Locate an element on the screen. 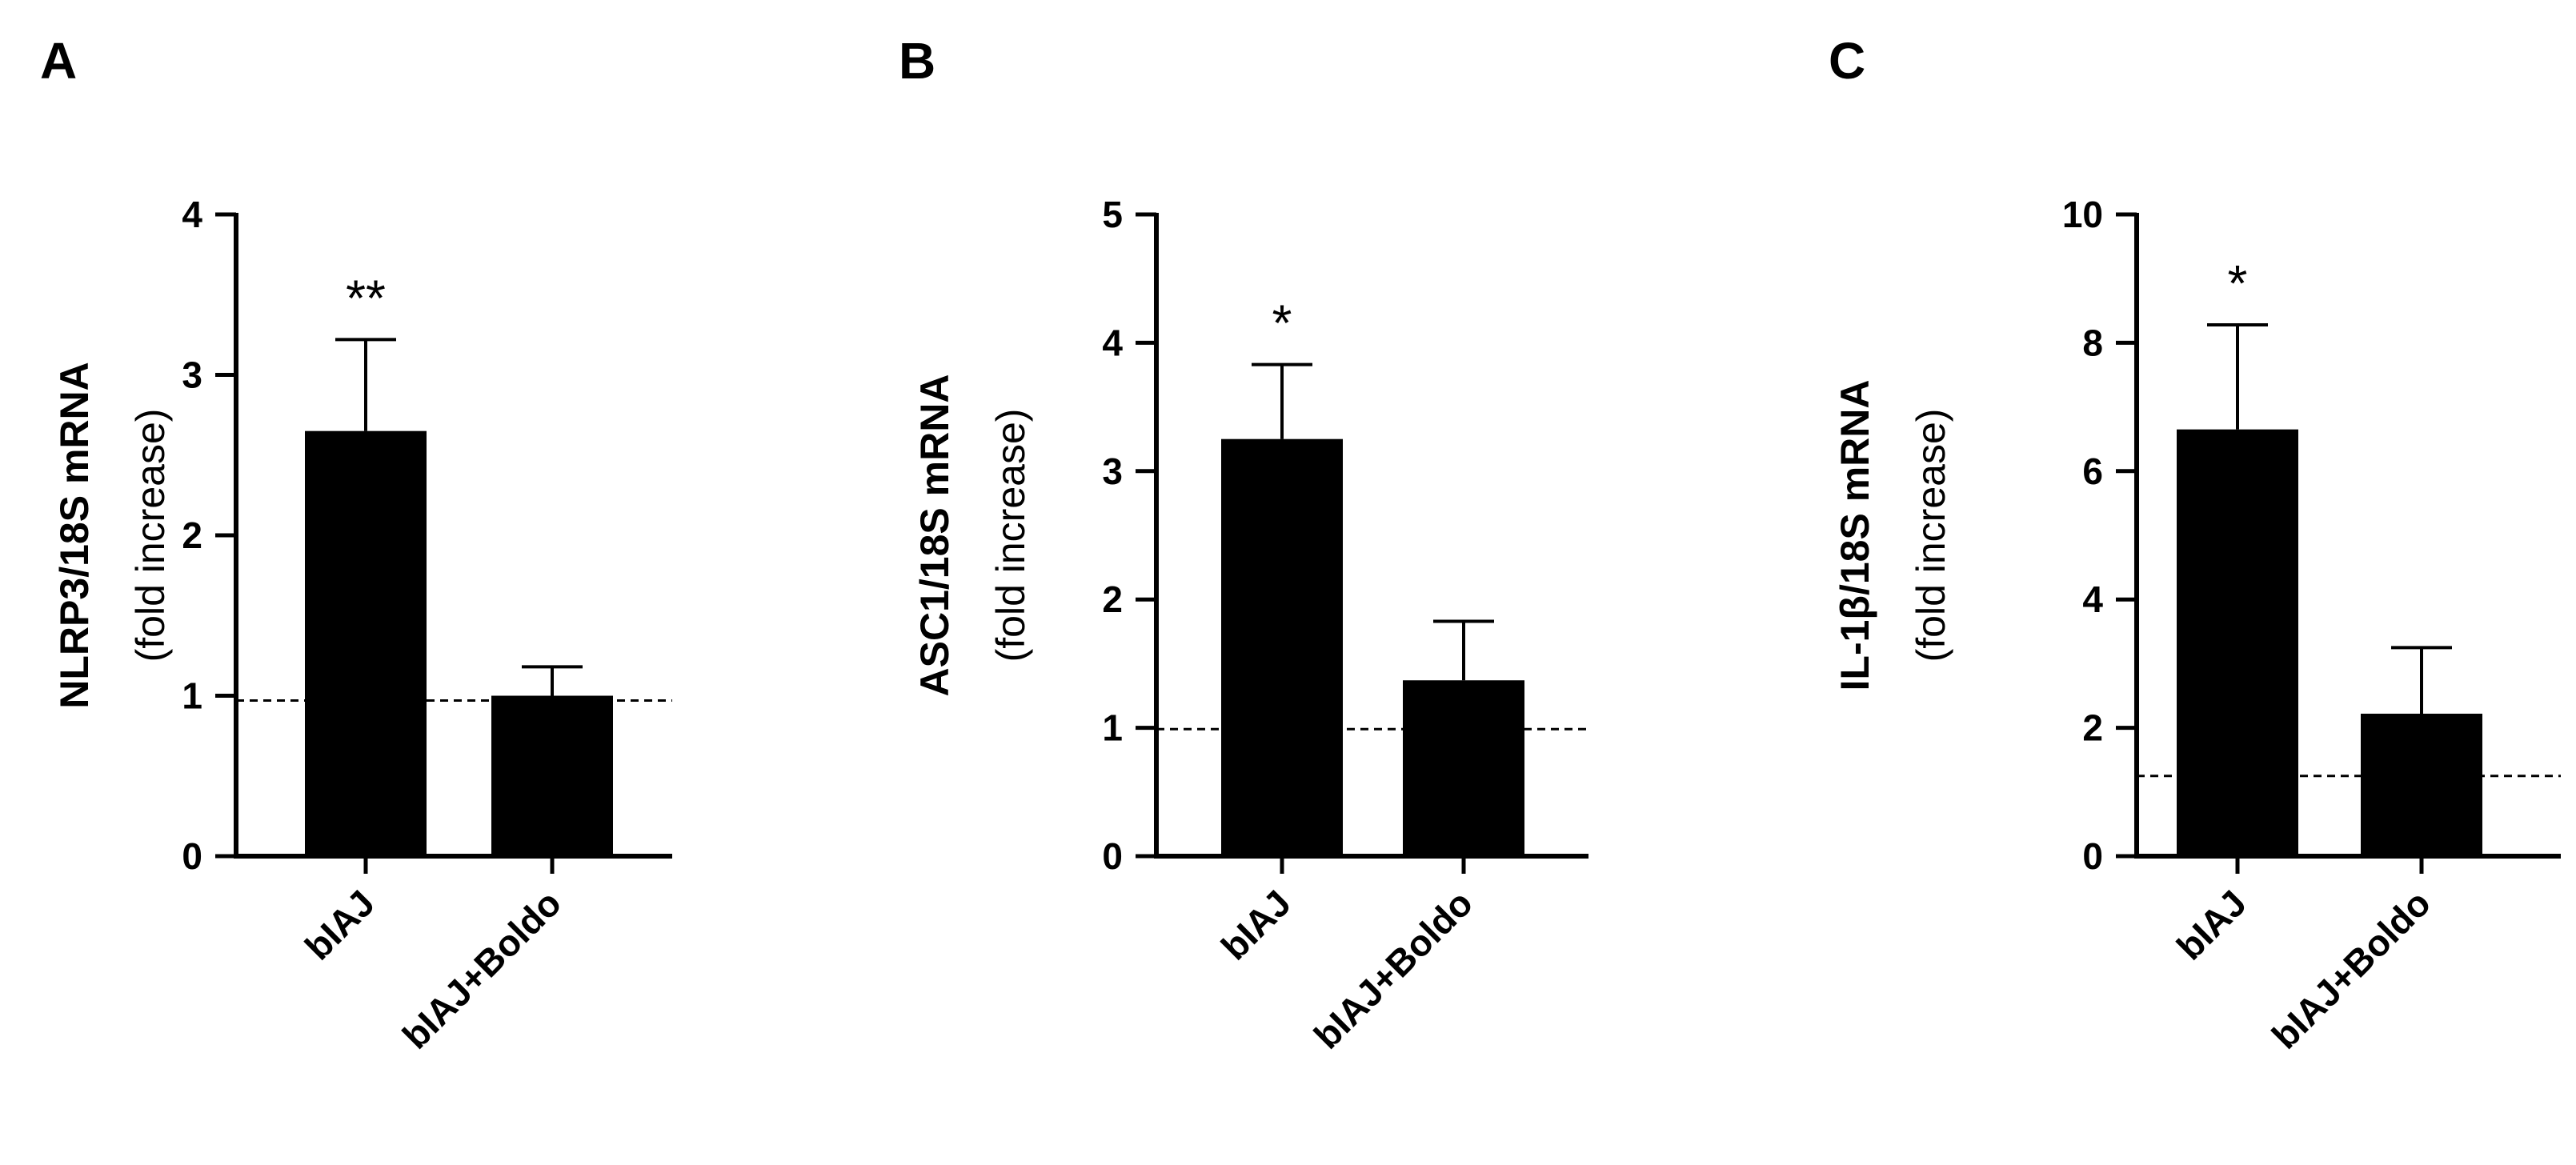  panel-b-ytick-label-0: 0 is located at coordinates (1112, 856).